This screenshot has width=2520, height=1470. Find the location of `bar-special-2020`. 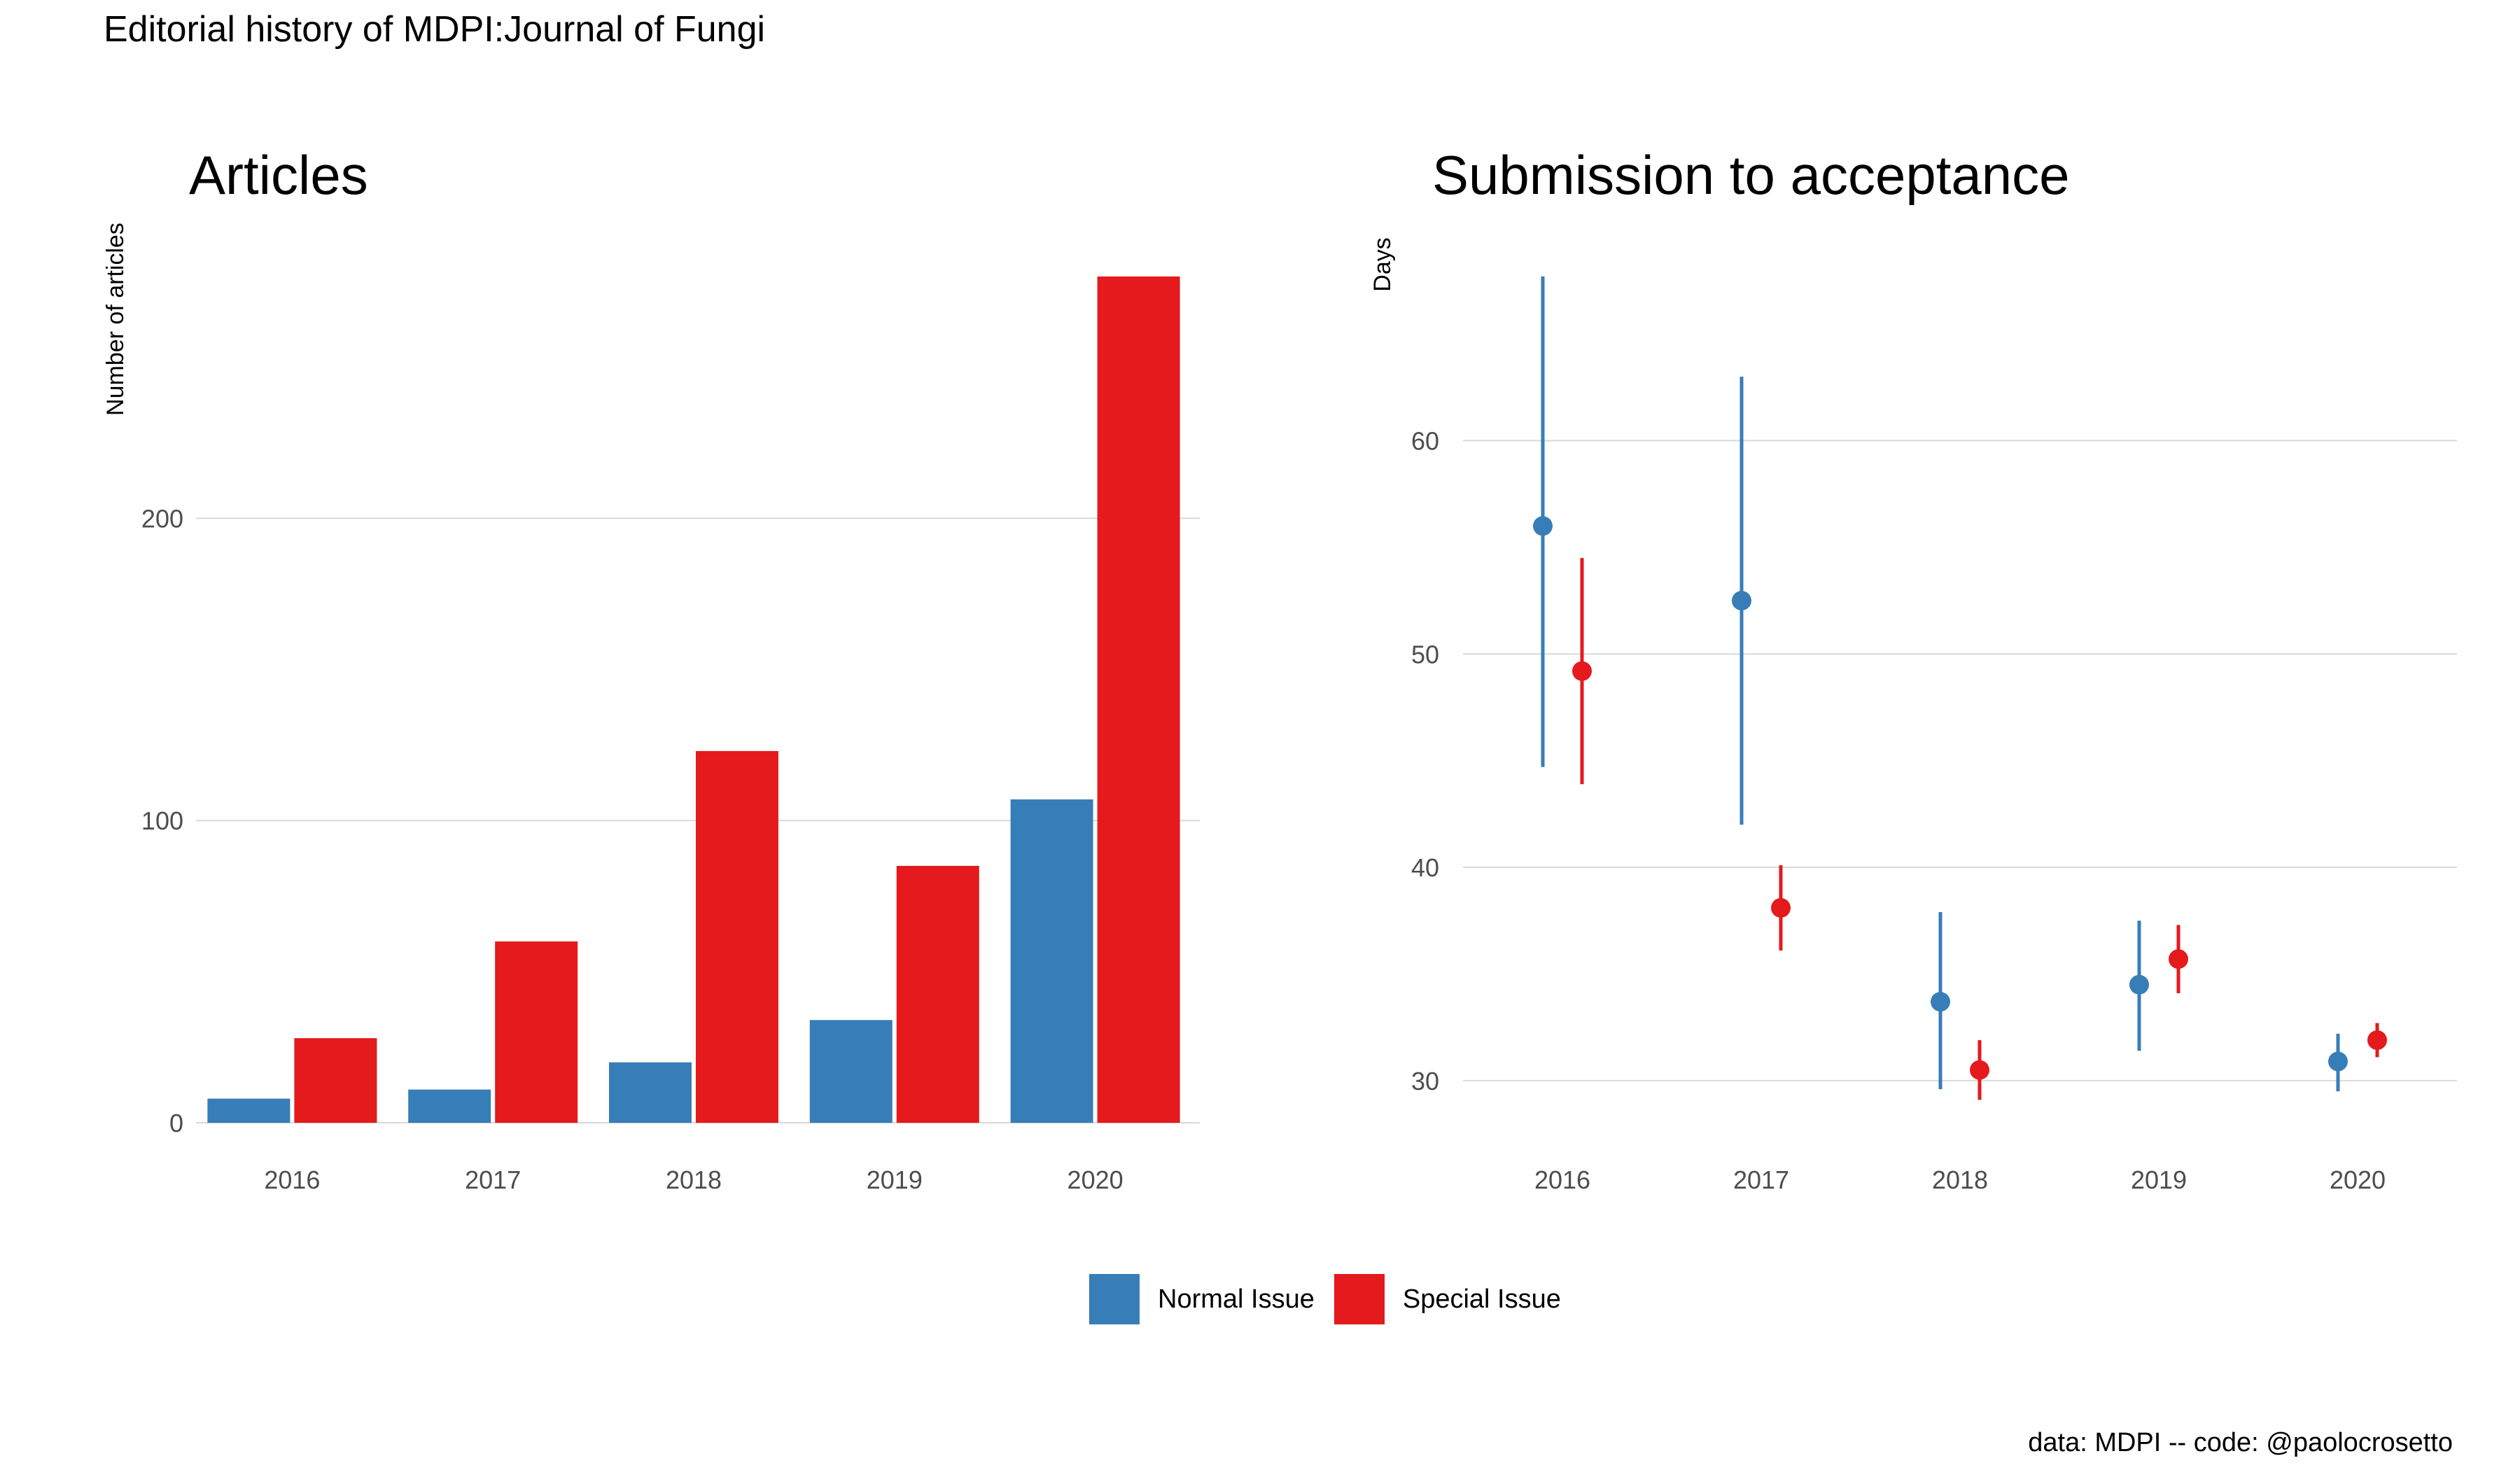

bar-special-2020 is located at coordinates (1138, 699).